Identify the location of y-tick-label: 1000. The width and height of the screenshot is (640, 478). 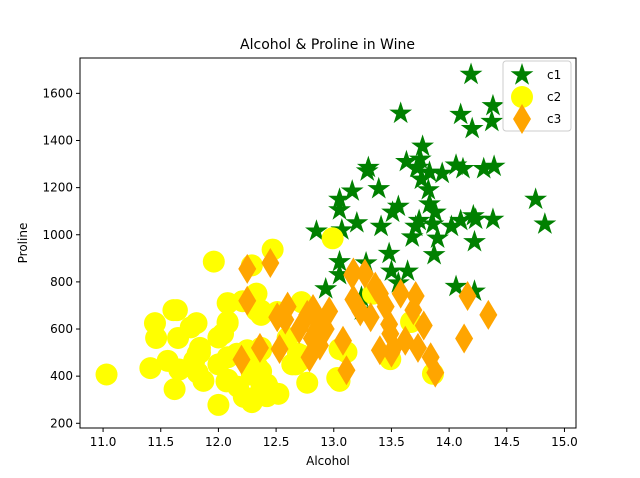
(57, 235).